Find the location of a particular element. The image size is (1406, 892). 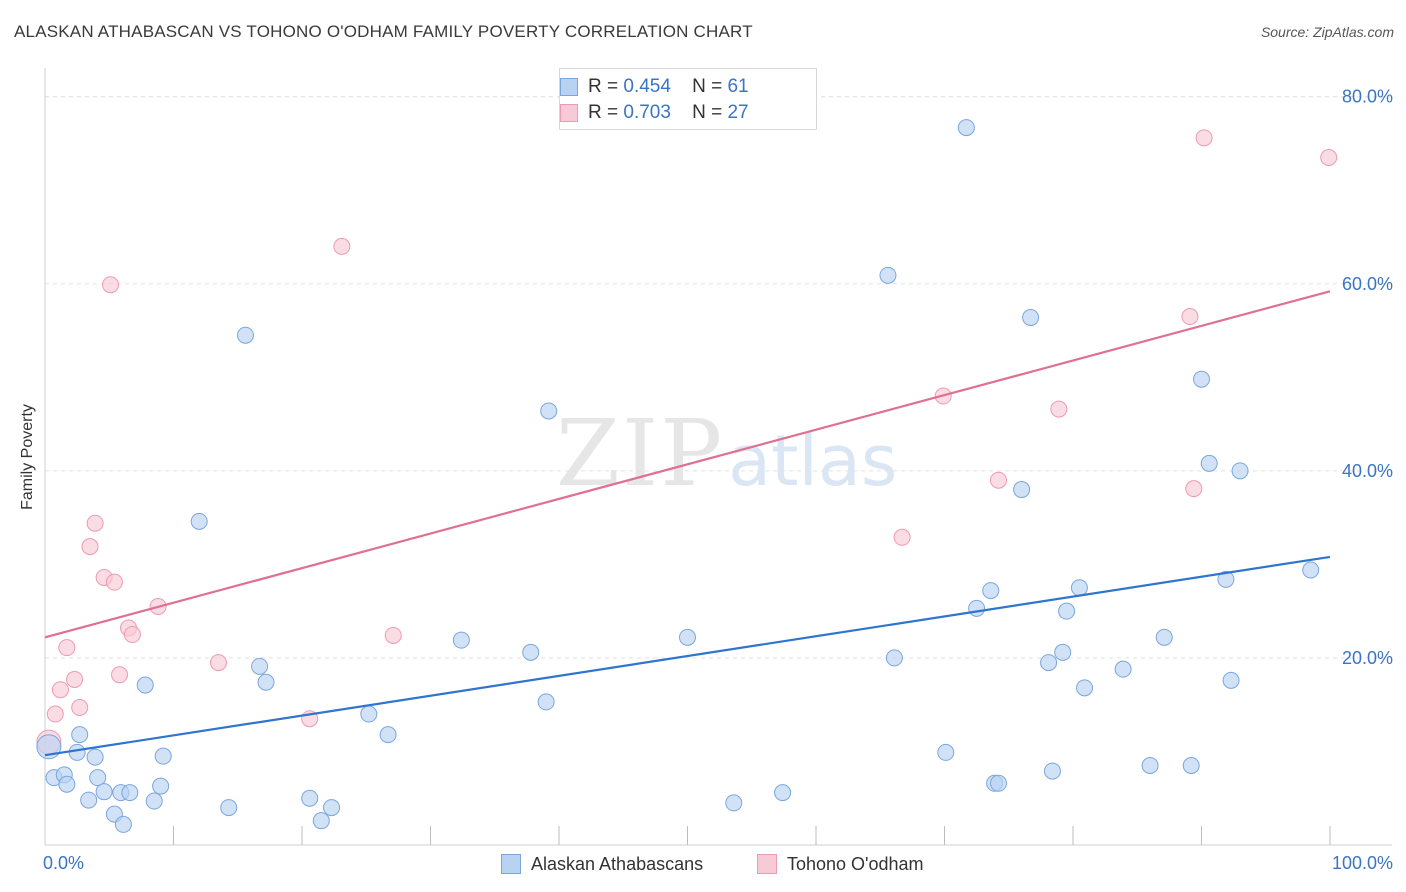

legend-n-value: 61 is located at coordinates (738, 86).